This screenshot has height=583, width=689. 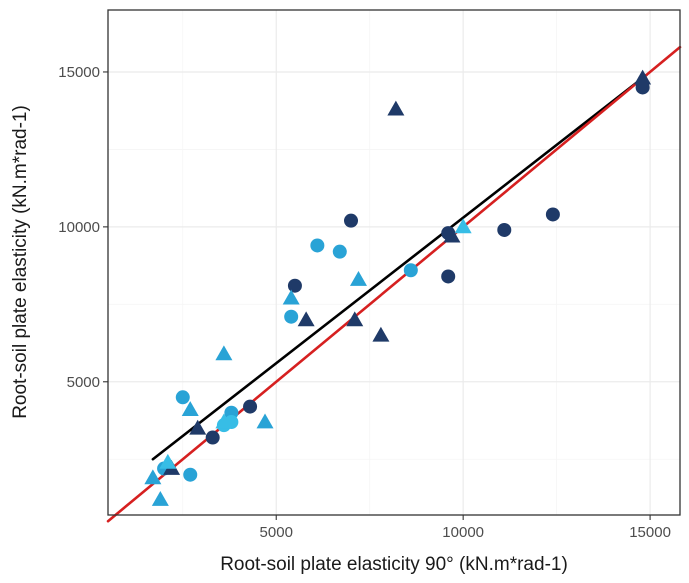 What do you see at coordinates (79, 227) in the screenshot?
I see `y-tick-label: 10000` at bounding box center [79, 227].